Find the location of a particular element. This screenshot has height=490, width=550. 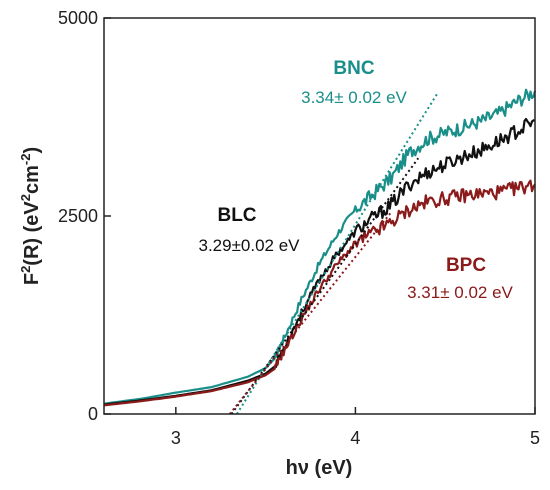

tangent-line-bpc is located at coordinates (310, 313).